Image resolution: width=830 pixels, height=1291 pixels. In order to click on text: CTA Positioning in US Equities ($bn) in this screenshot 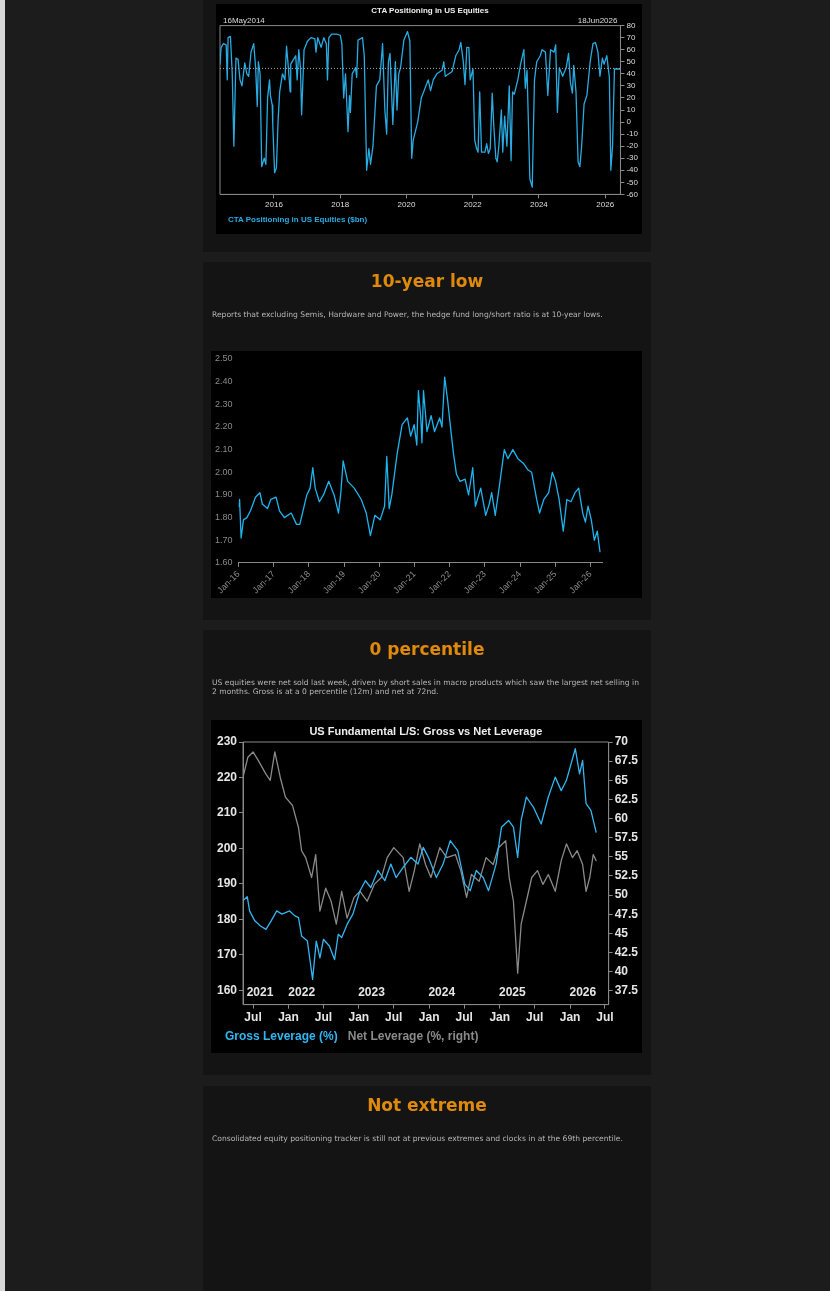, I will do `click(298, 220)`.